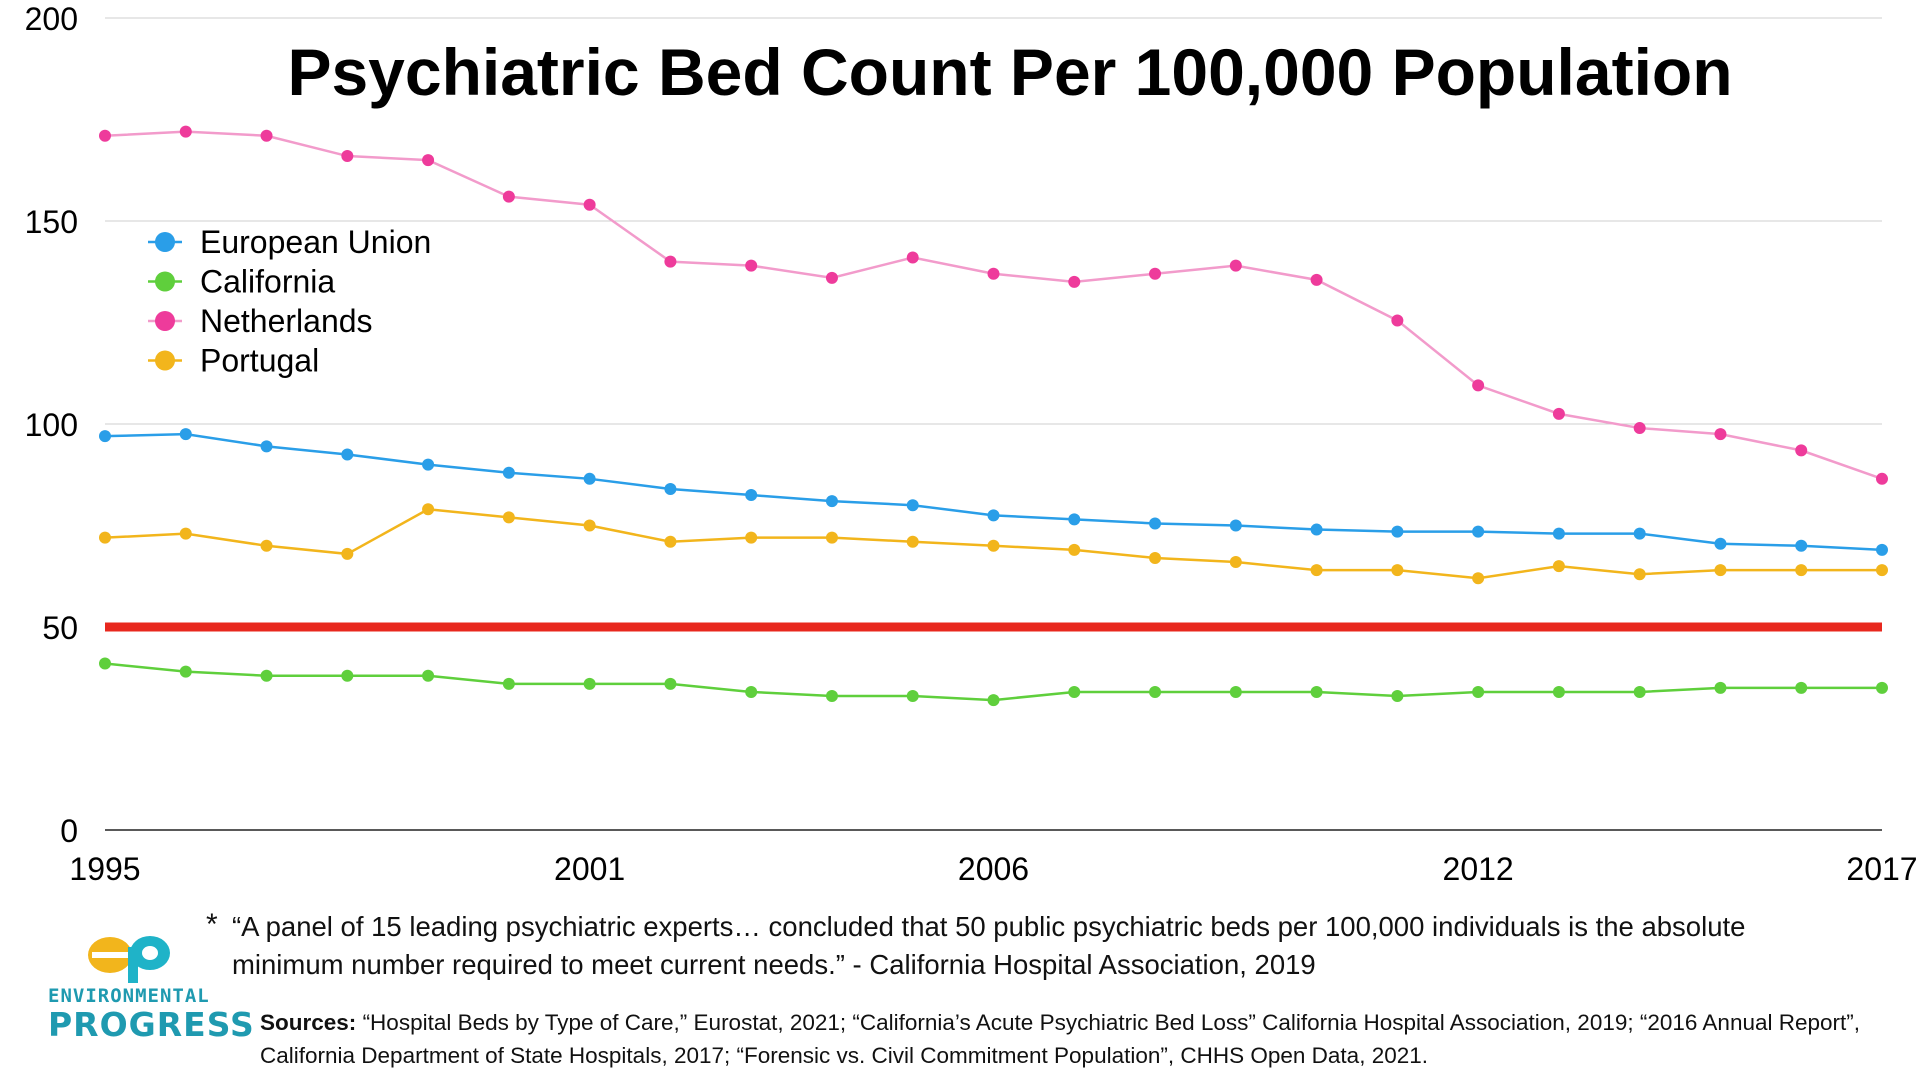  Describe the element at coordinates (993, 682) in the screenshot. I see `series-california` at that location.